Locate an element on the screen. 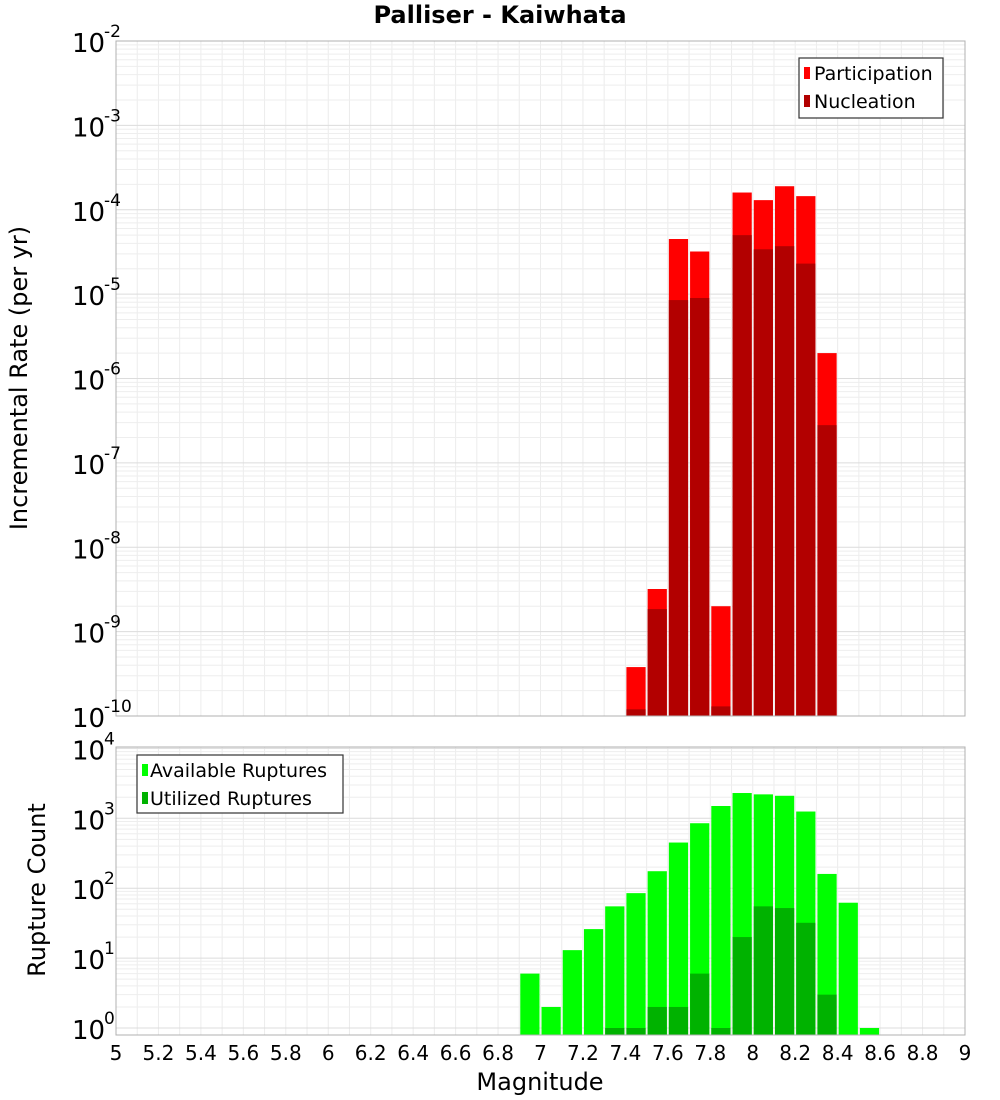 The image size is (1000, 1100). top-y-tick-exponent: -2 is located at coordinates (112, 32).